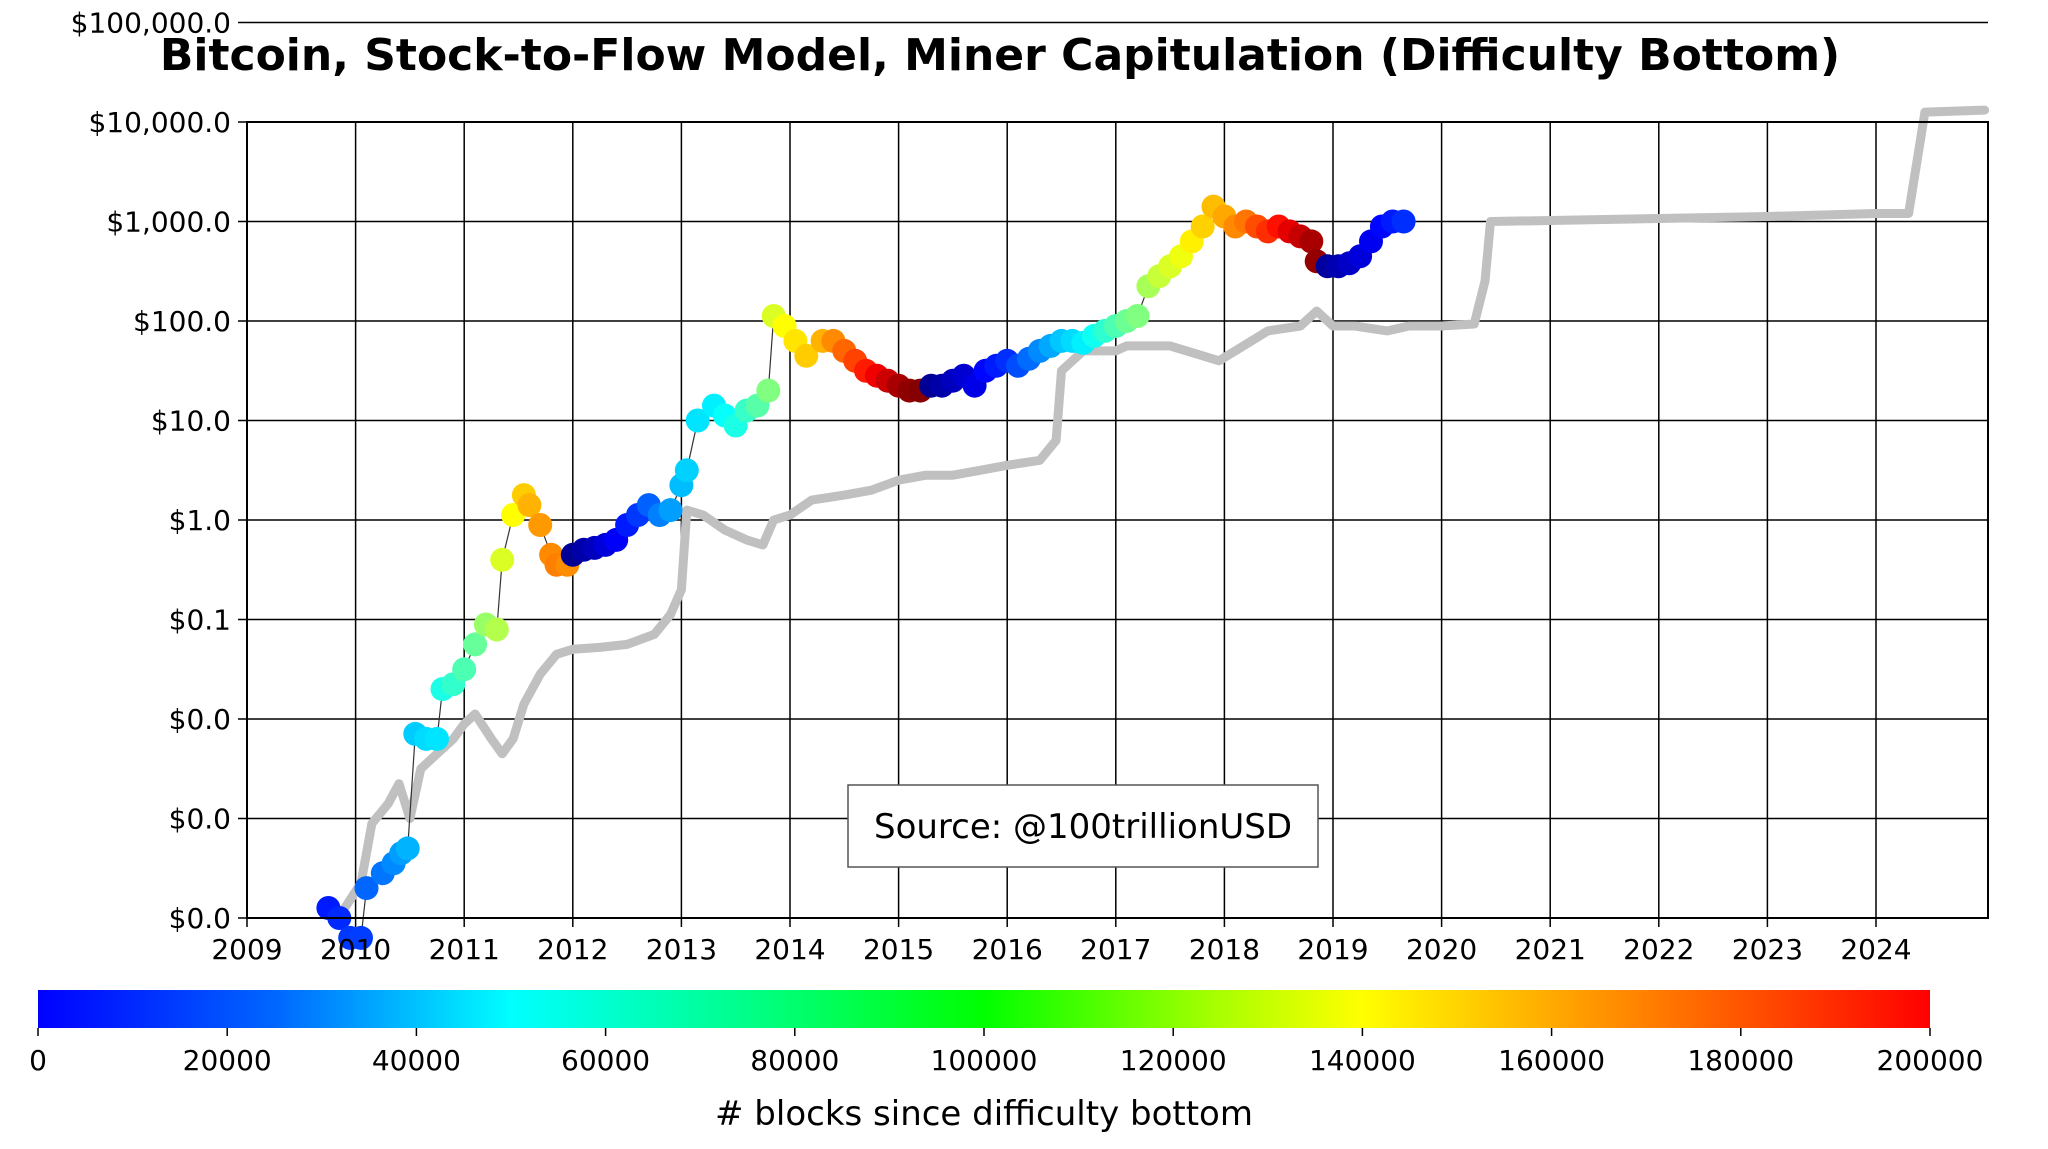 The width and height of the screenshot is (2048, 1149). Describe the element at coordinates (151, 23) in the screenshot. I see `y-tick-label: $100,000.0` at that location.